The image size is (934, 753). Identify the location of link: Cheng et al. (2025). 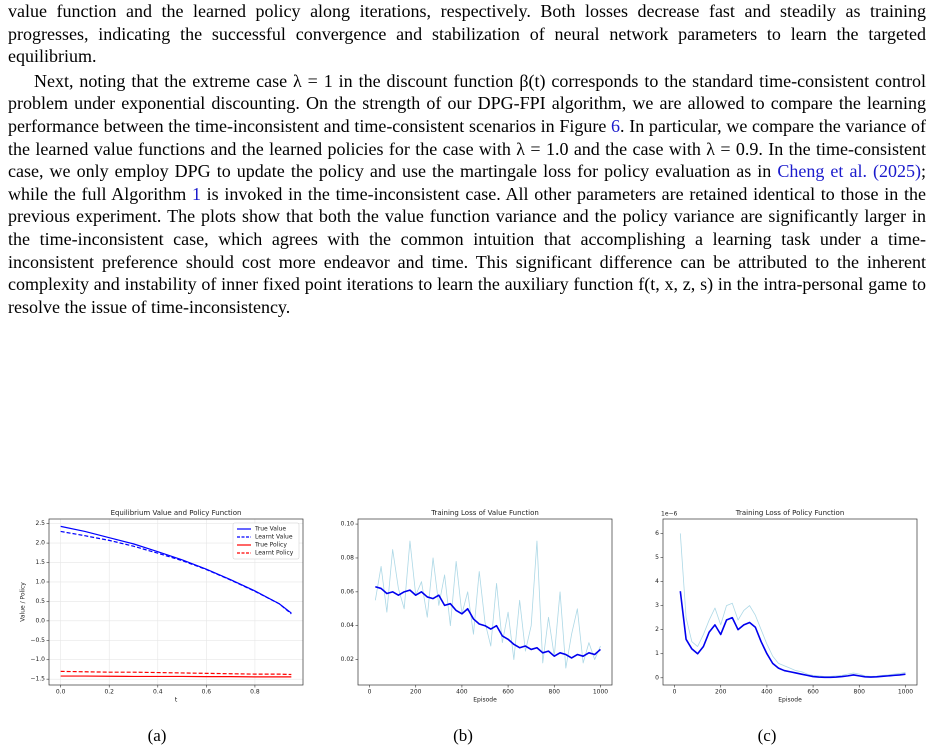
(849, 171).